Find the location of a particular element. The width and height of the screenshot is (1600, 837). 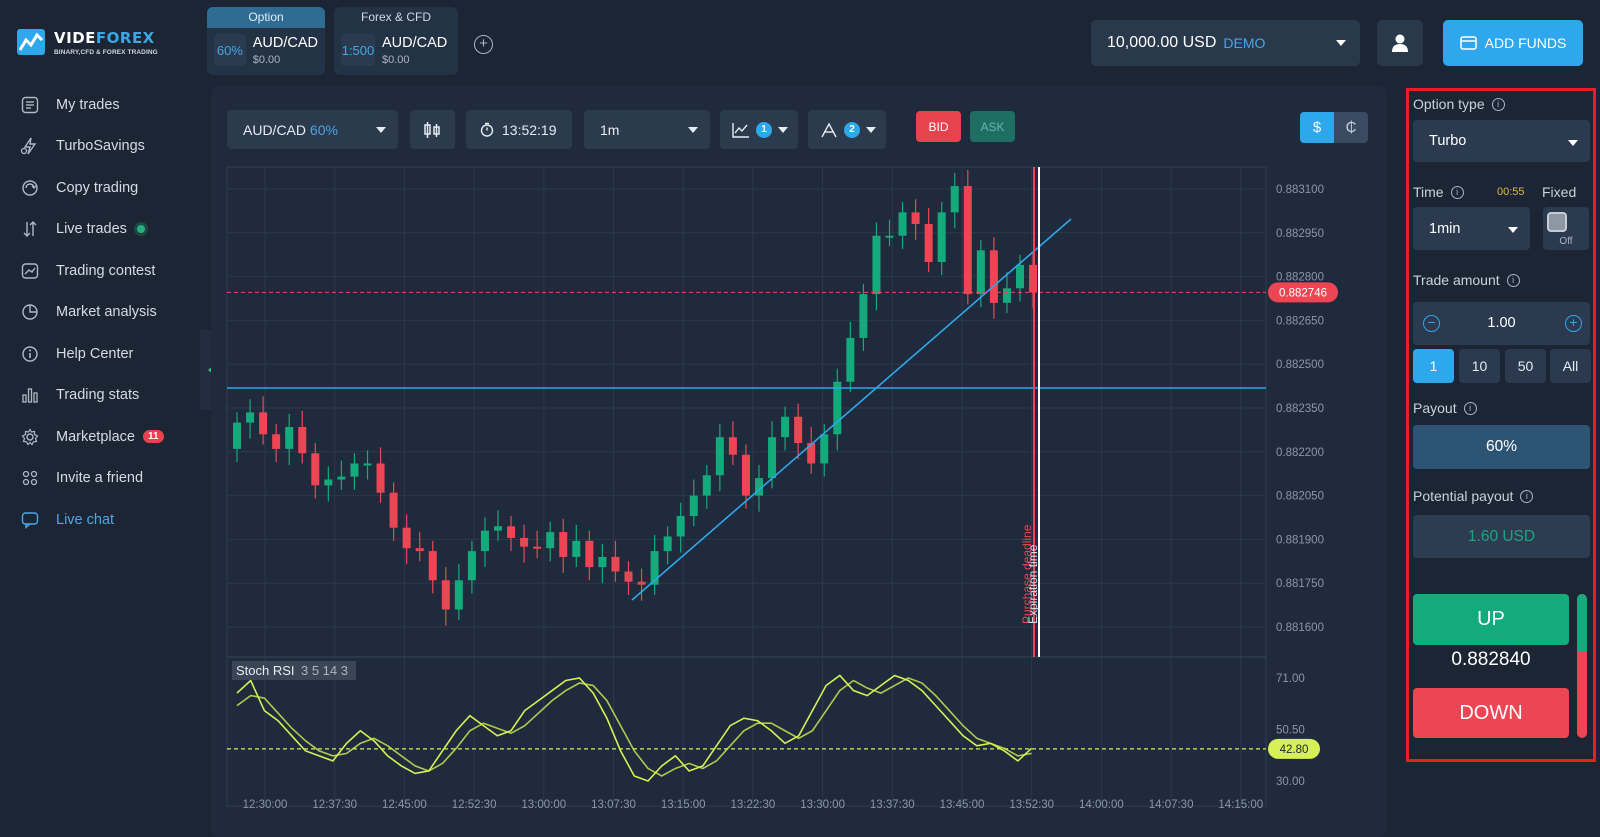

sidebar-item-live-chat: Live chat is located at coordinates (105, 520).